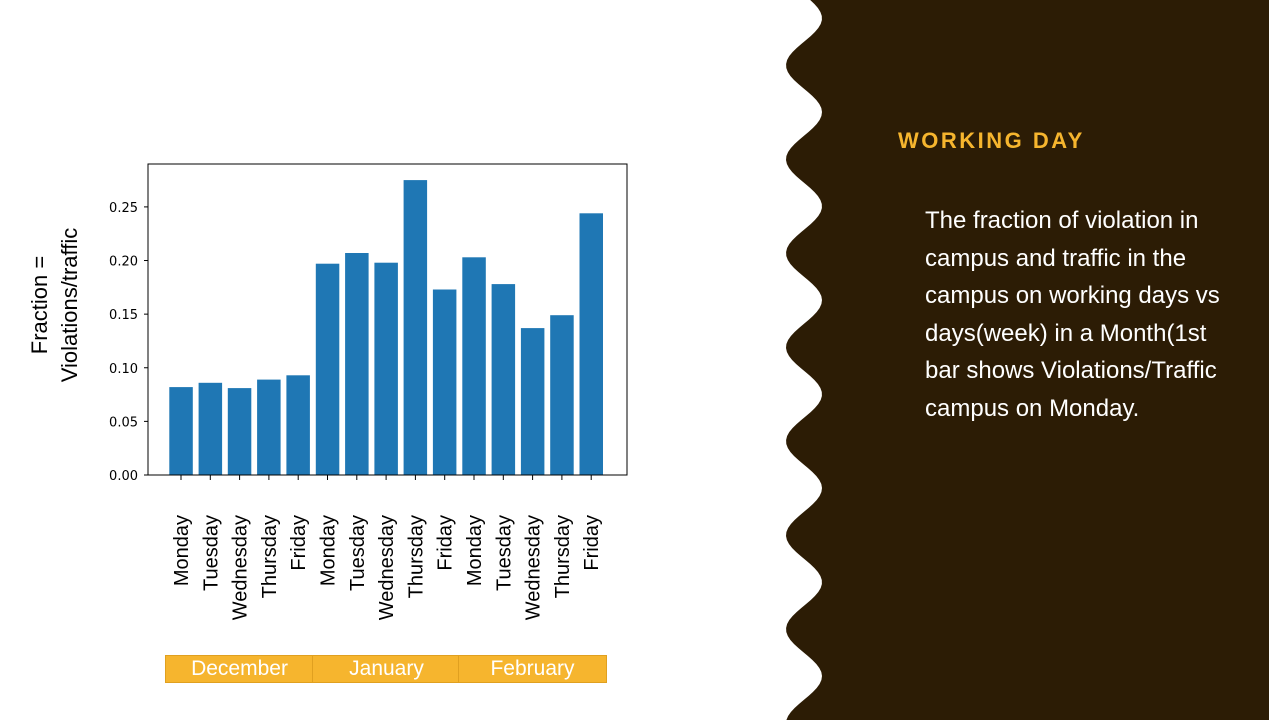 The image size is (1269, 720). I want to click on y-tick-label: 0.20, so click(123, 262).